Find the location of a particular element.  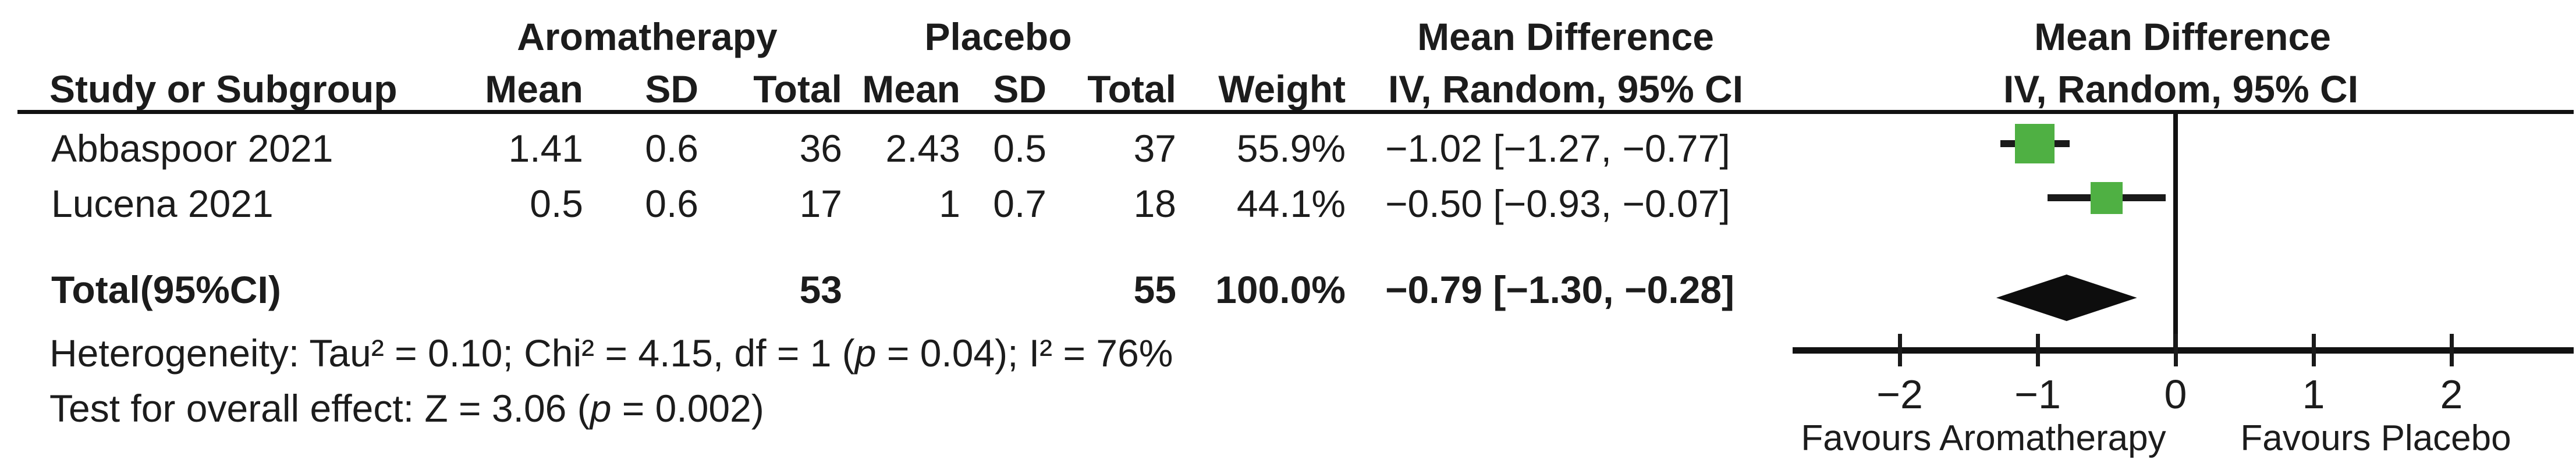

col-header-sd-ctrl: SD is located at coordinates (1020, 89).